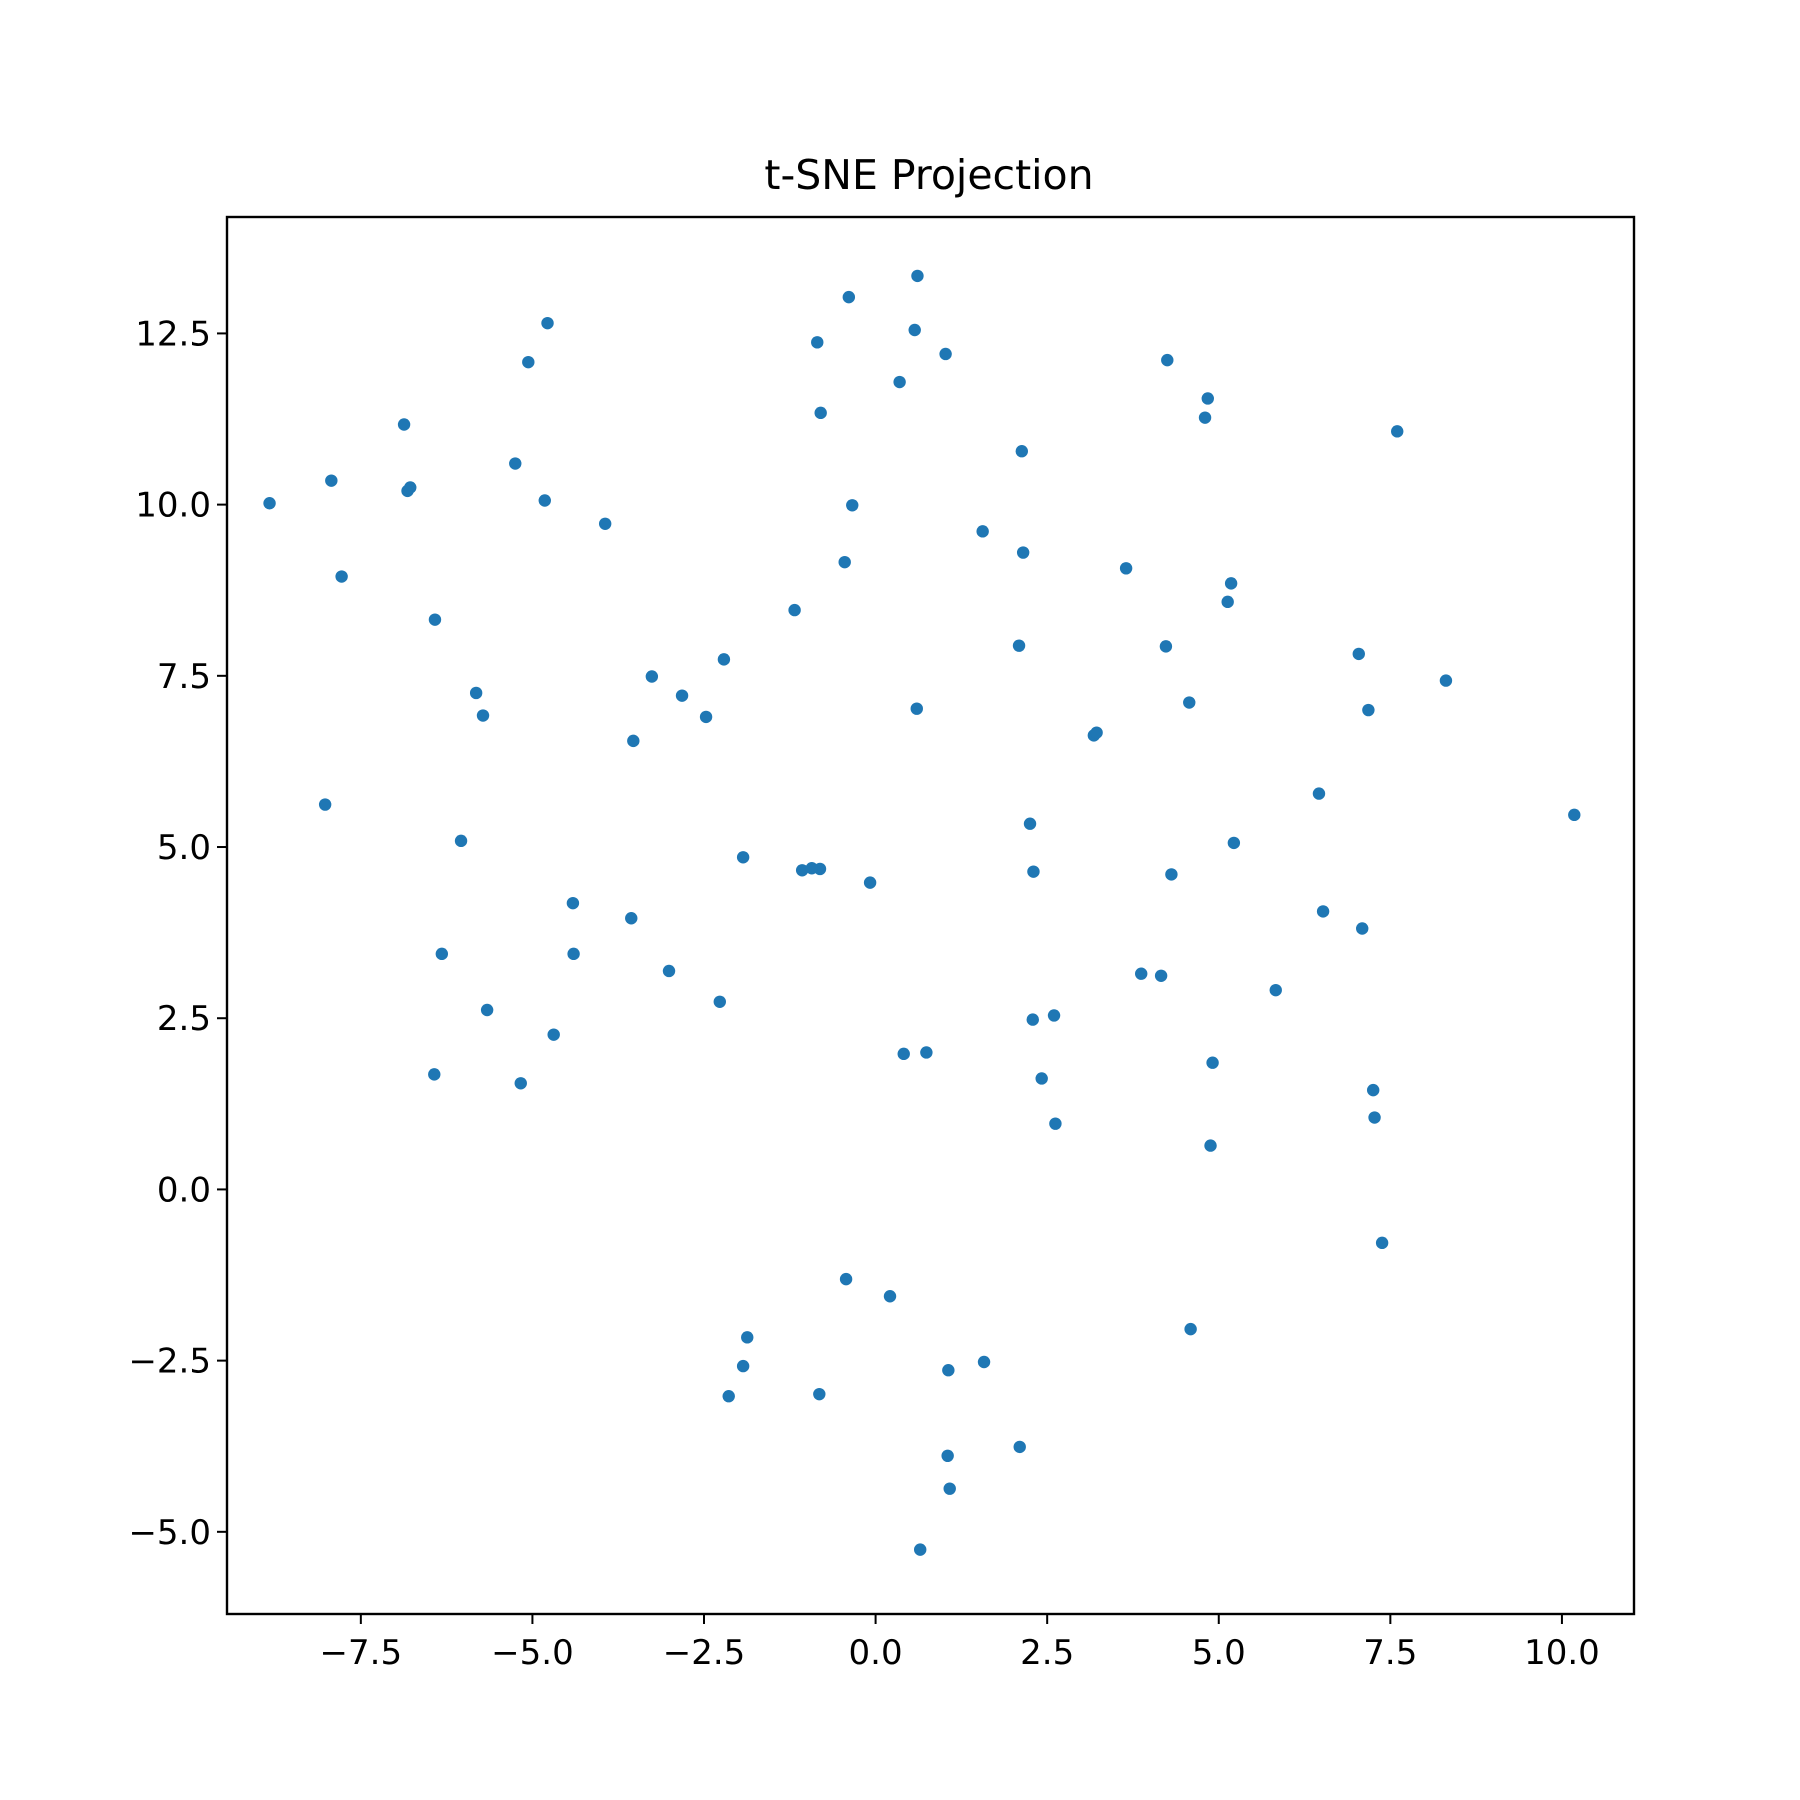 The width and height of the screenshot is (1800, 1800). What do you see at coordinates (1562, 1653) in the screenshot?
I see `x-tick-label: 10.0` at bounding box center [1562, 1653].